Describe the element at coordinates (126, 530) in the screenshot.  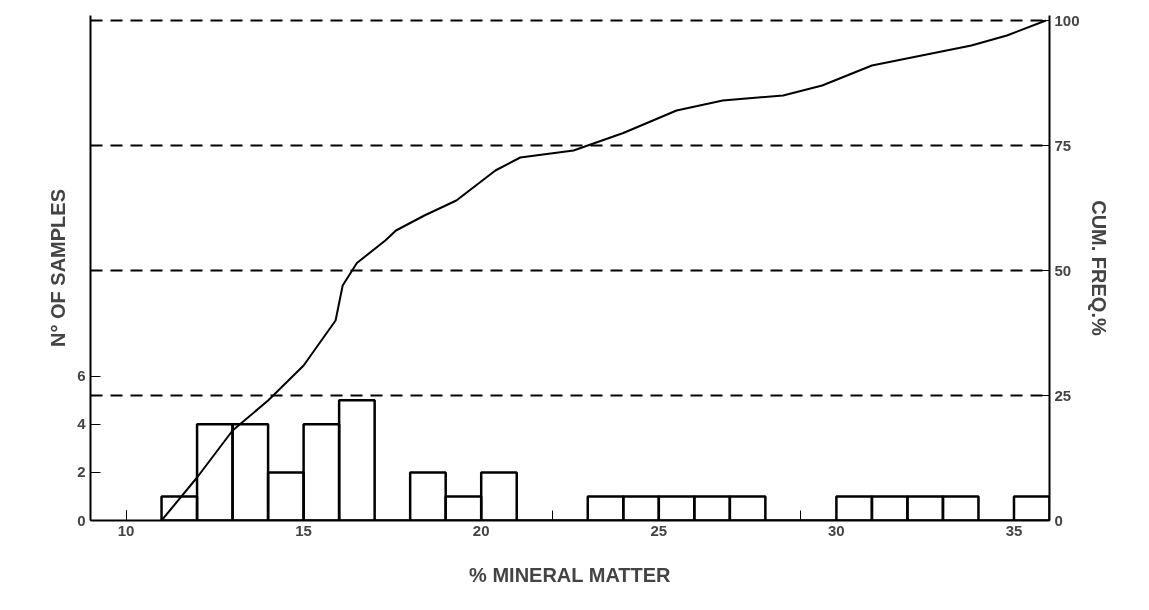
I see `x-tick-label: 10` at that location.